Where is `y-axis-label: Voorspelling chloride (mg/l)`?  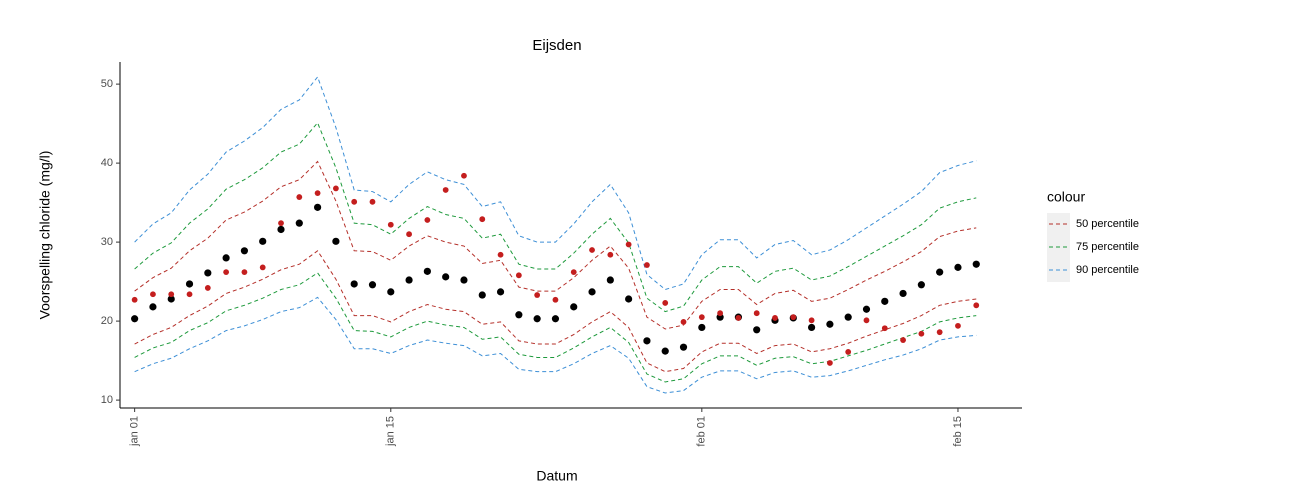 y-axis-label: Voorspelling chloride (mg/l) is located at coordinates (45, 235).